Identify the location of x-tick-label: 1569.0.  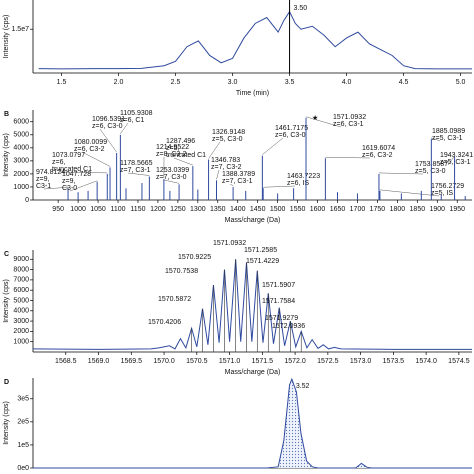
(99, 361).